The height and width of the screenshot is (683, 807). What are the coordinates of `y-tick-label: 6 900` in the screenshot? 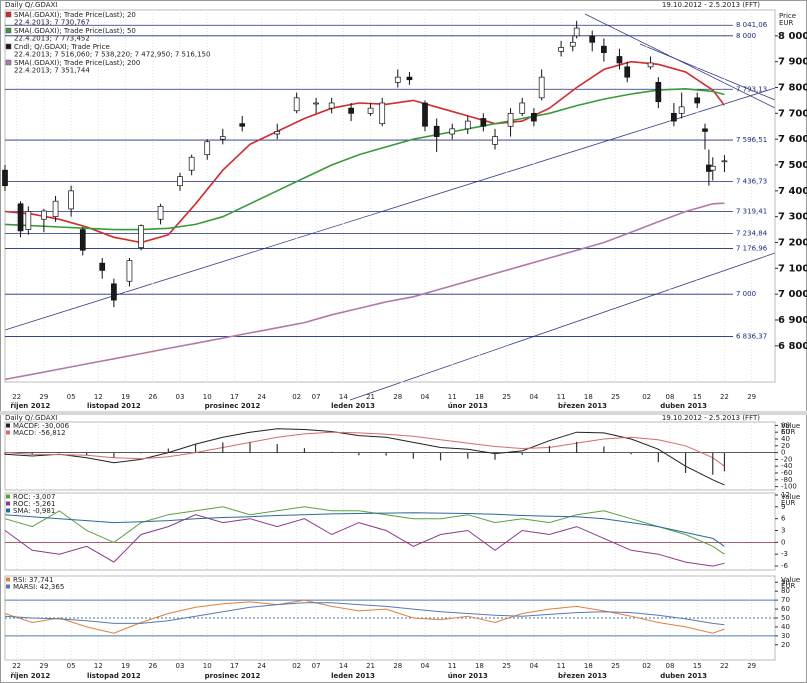 It's located at (792, 320).